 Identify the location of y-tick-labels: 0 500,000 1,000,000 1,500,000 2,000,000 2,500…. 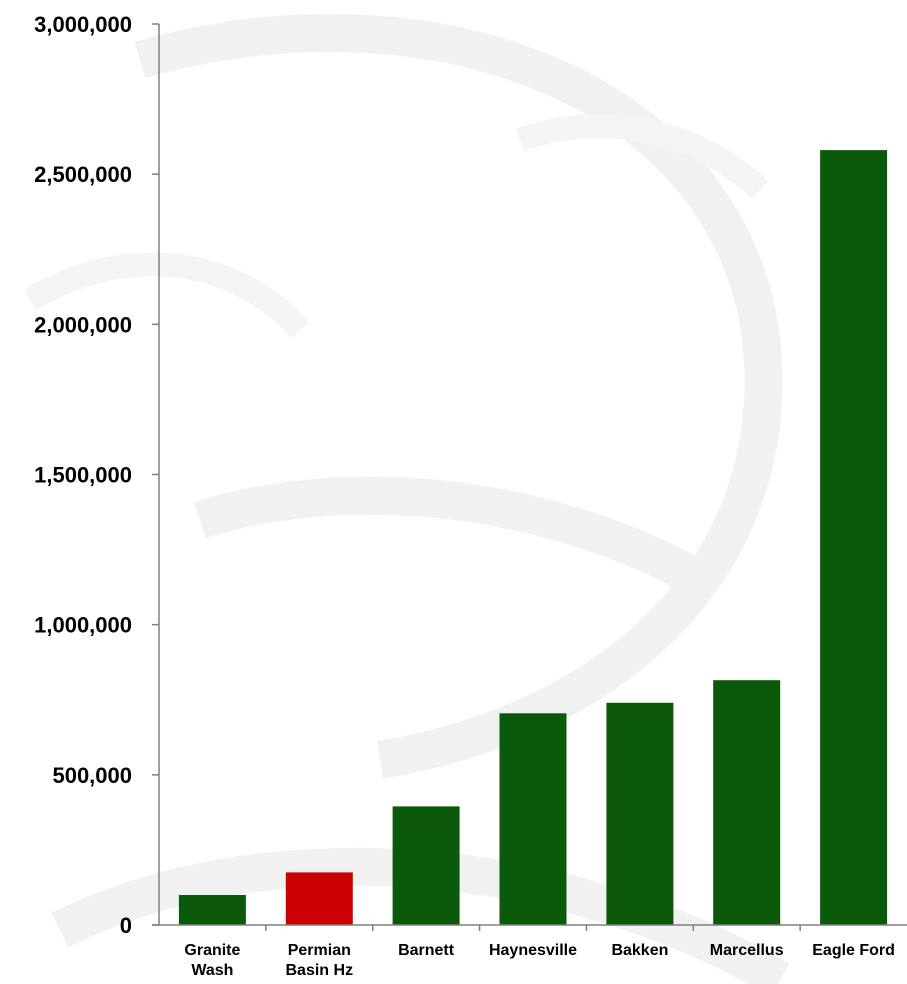
(83, 475).